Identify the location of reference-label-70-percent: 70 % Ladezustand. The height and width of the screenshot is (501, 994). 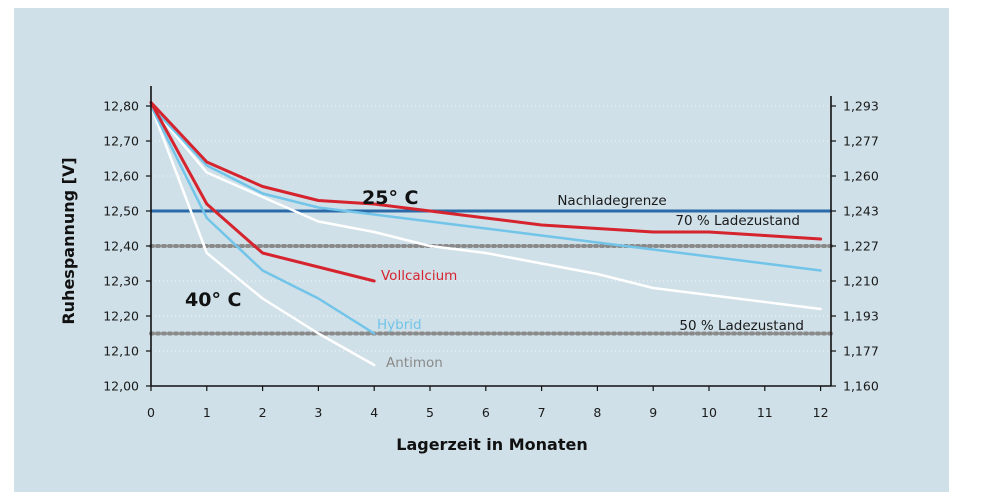
(737, 221).